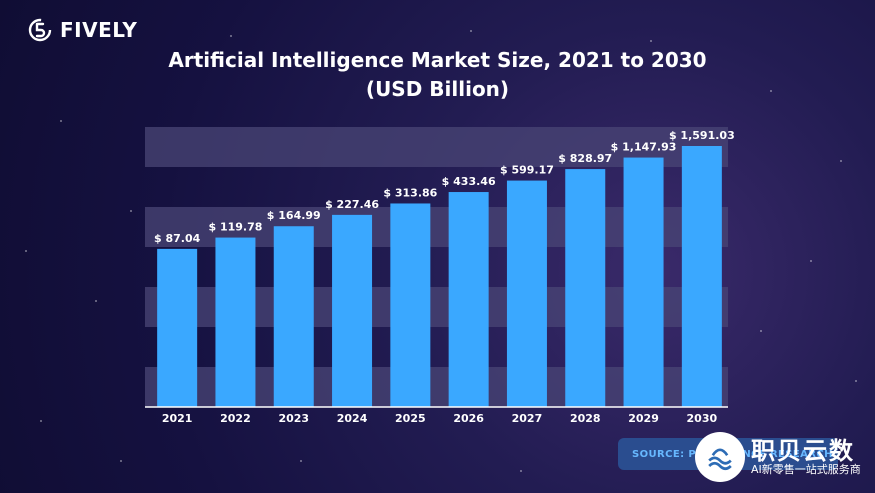 Image resolution: width=875 pixels, height=493 pixels. What do you see at coordinates (352, 418) in the screenshot?
I see `x-tick-2024: 2024` at bounding box center [352, 418].